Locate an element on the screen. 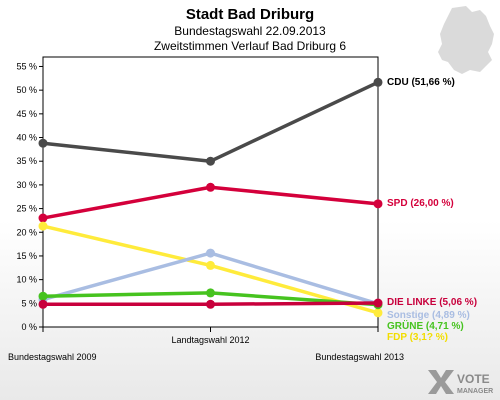  logo-x-mark-icon is located at coordinates (441, 382).